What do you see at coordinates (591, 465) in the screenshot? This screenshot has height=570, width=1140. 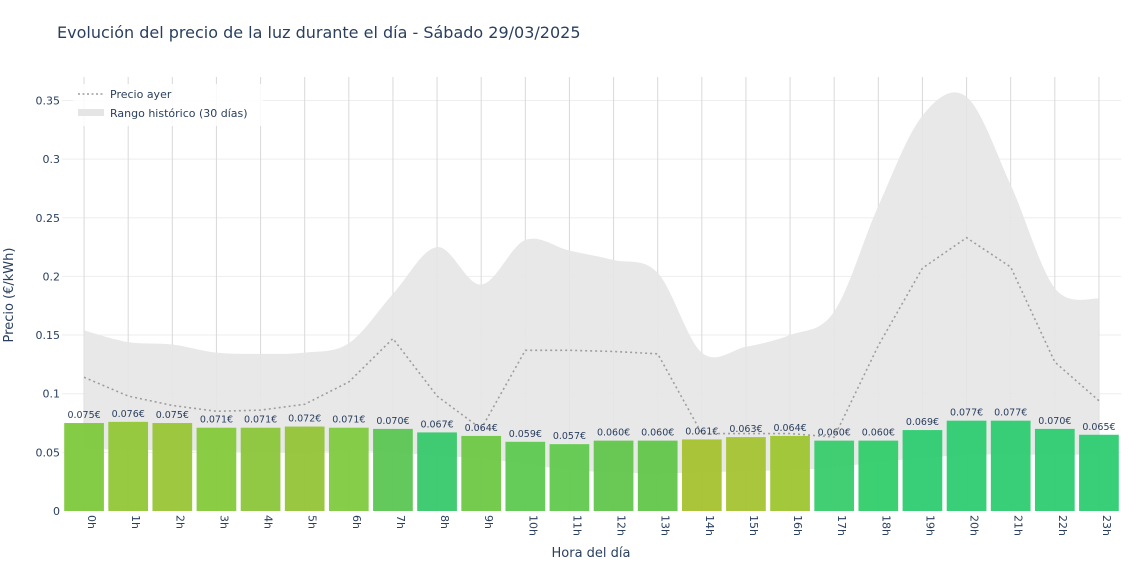 I see `bars` at bounding box center [591, 465].